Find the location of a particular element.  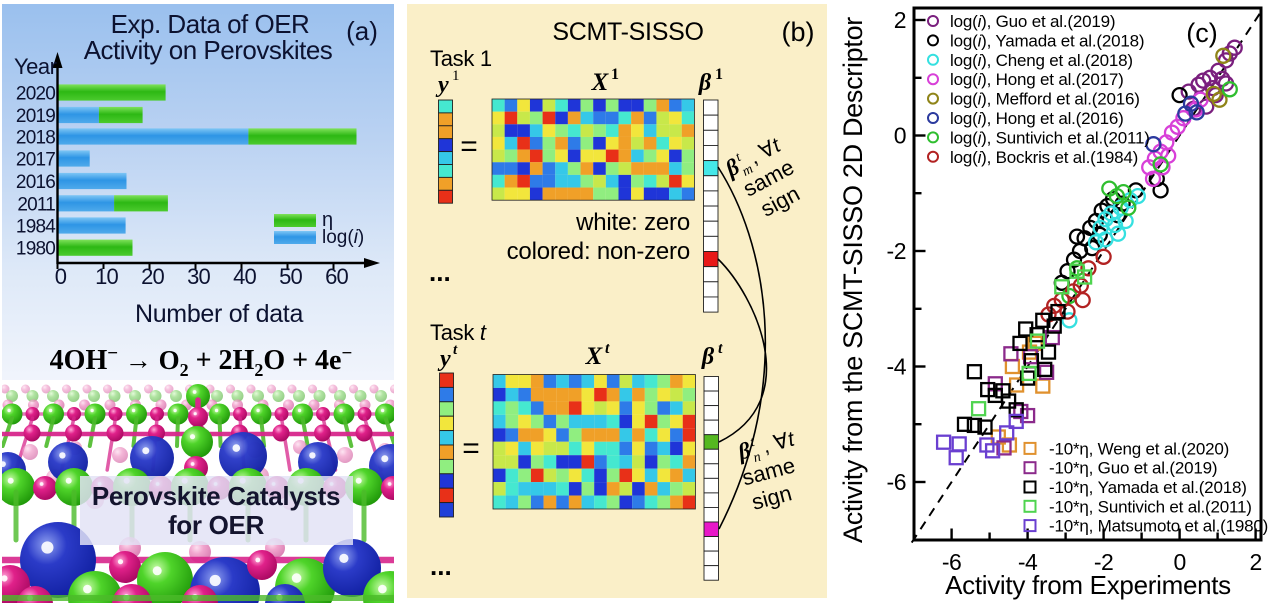

svg-text: (b) is located at coordinates (798, 32).